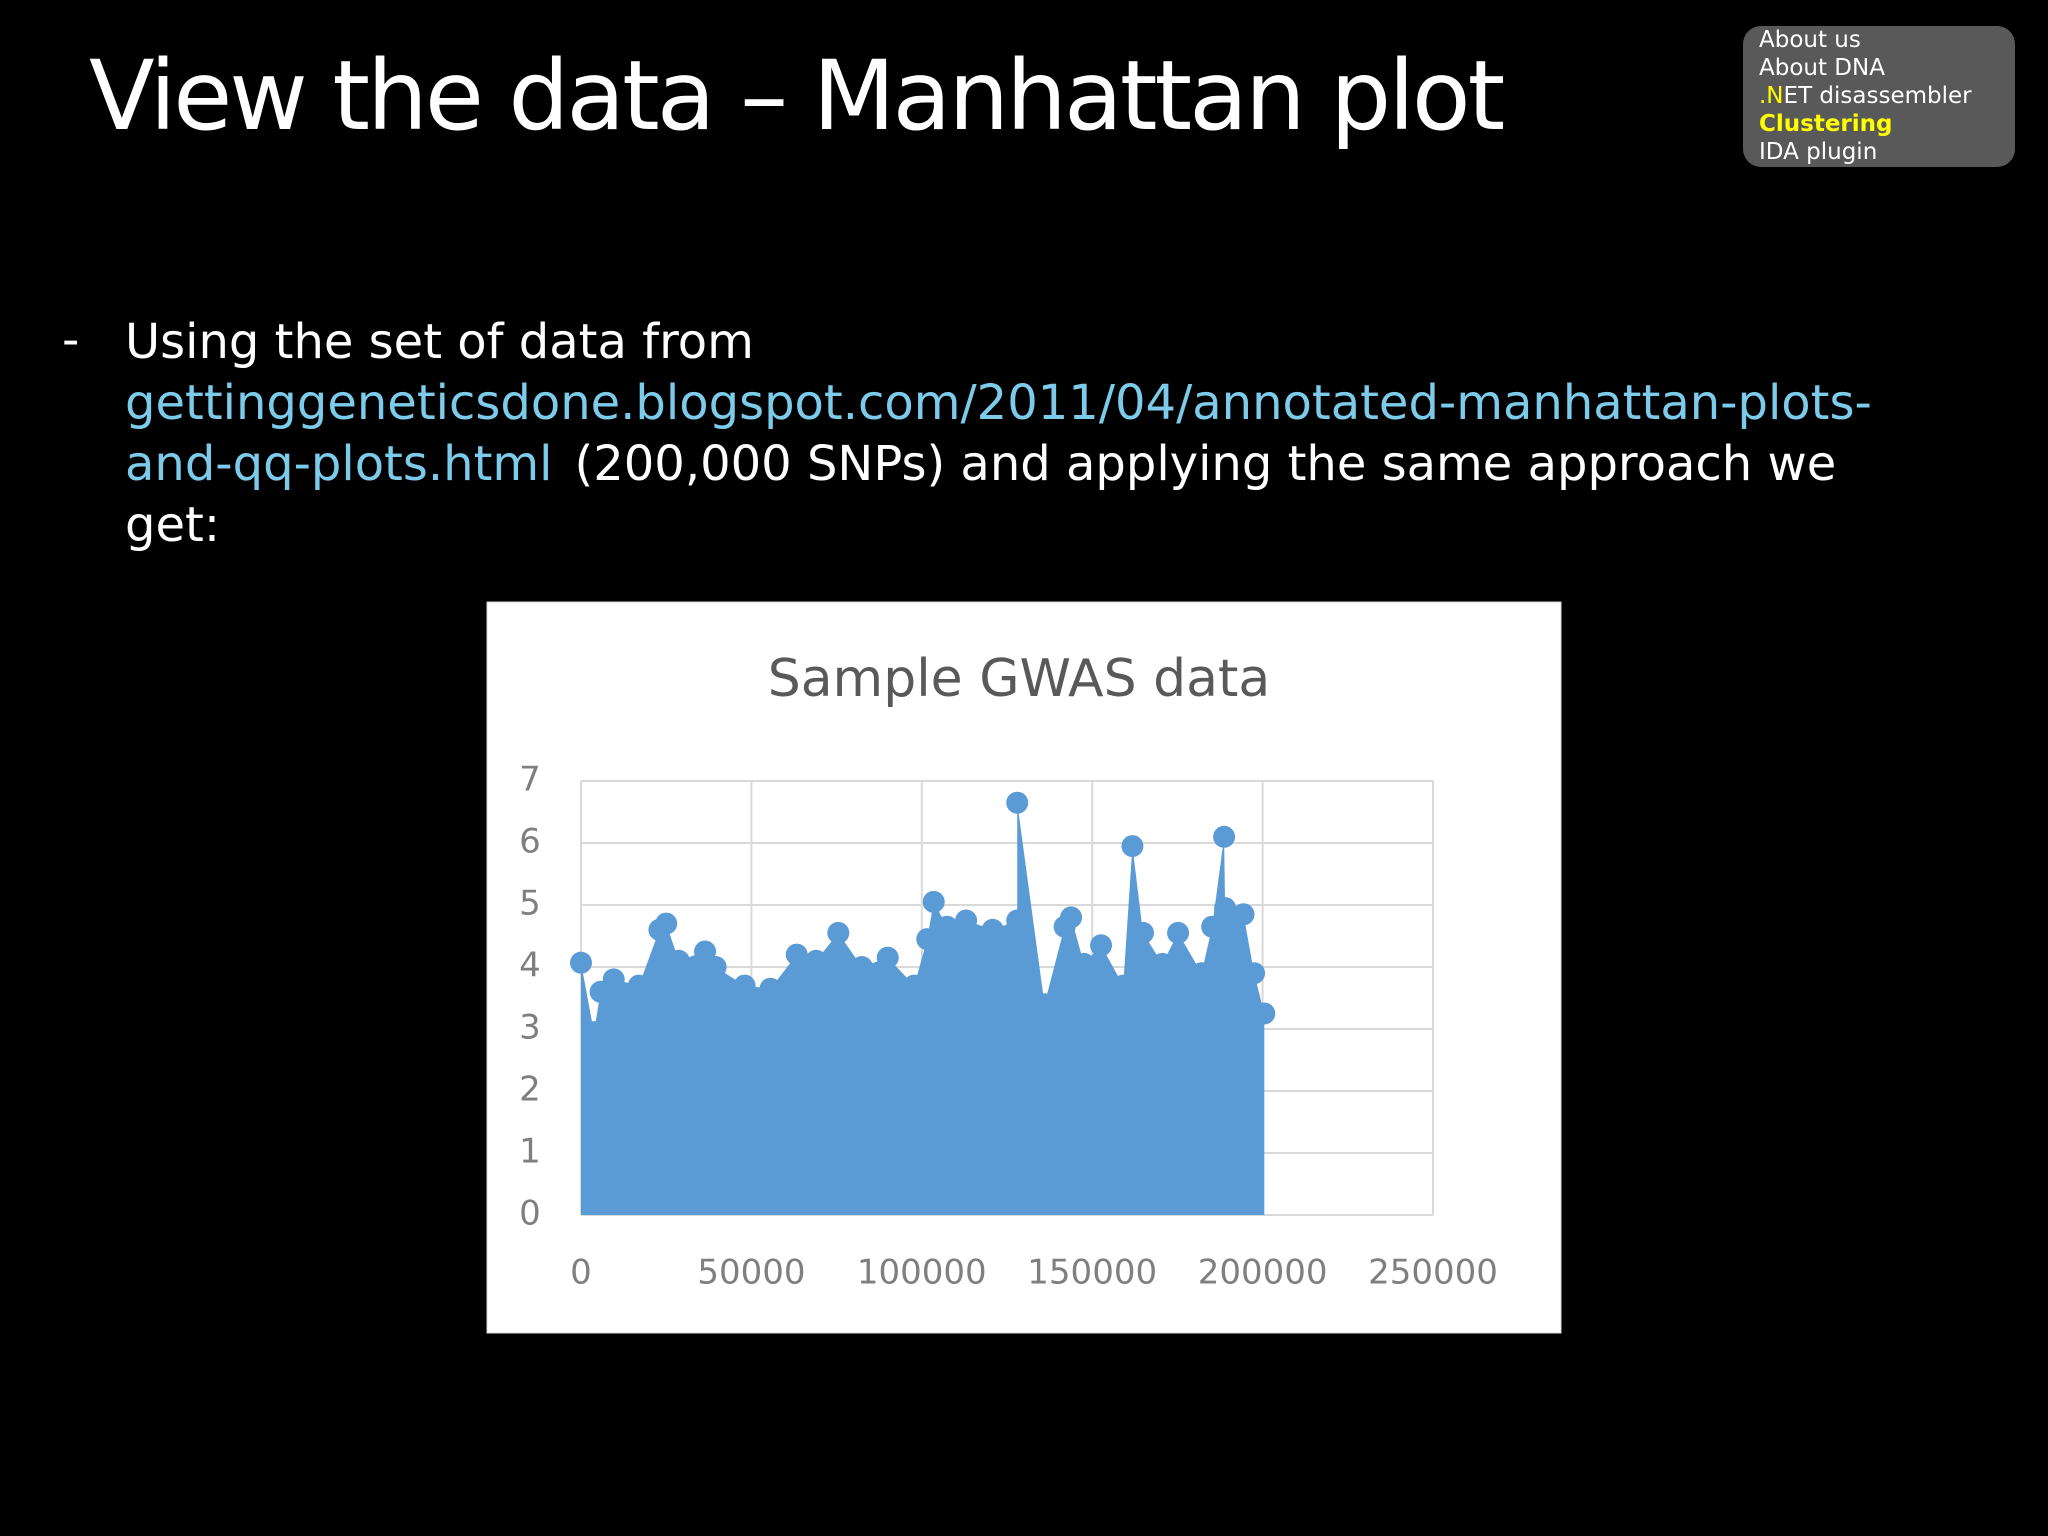  Describe the element at coordinates (1826, 124) in the screenshot. I see `nav-item: Clustering` at that location.